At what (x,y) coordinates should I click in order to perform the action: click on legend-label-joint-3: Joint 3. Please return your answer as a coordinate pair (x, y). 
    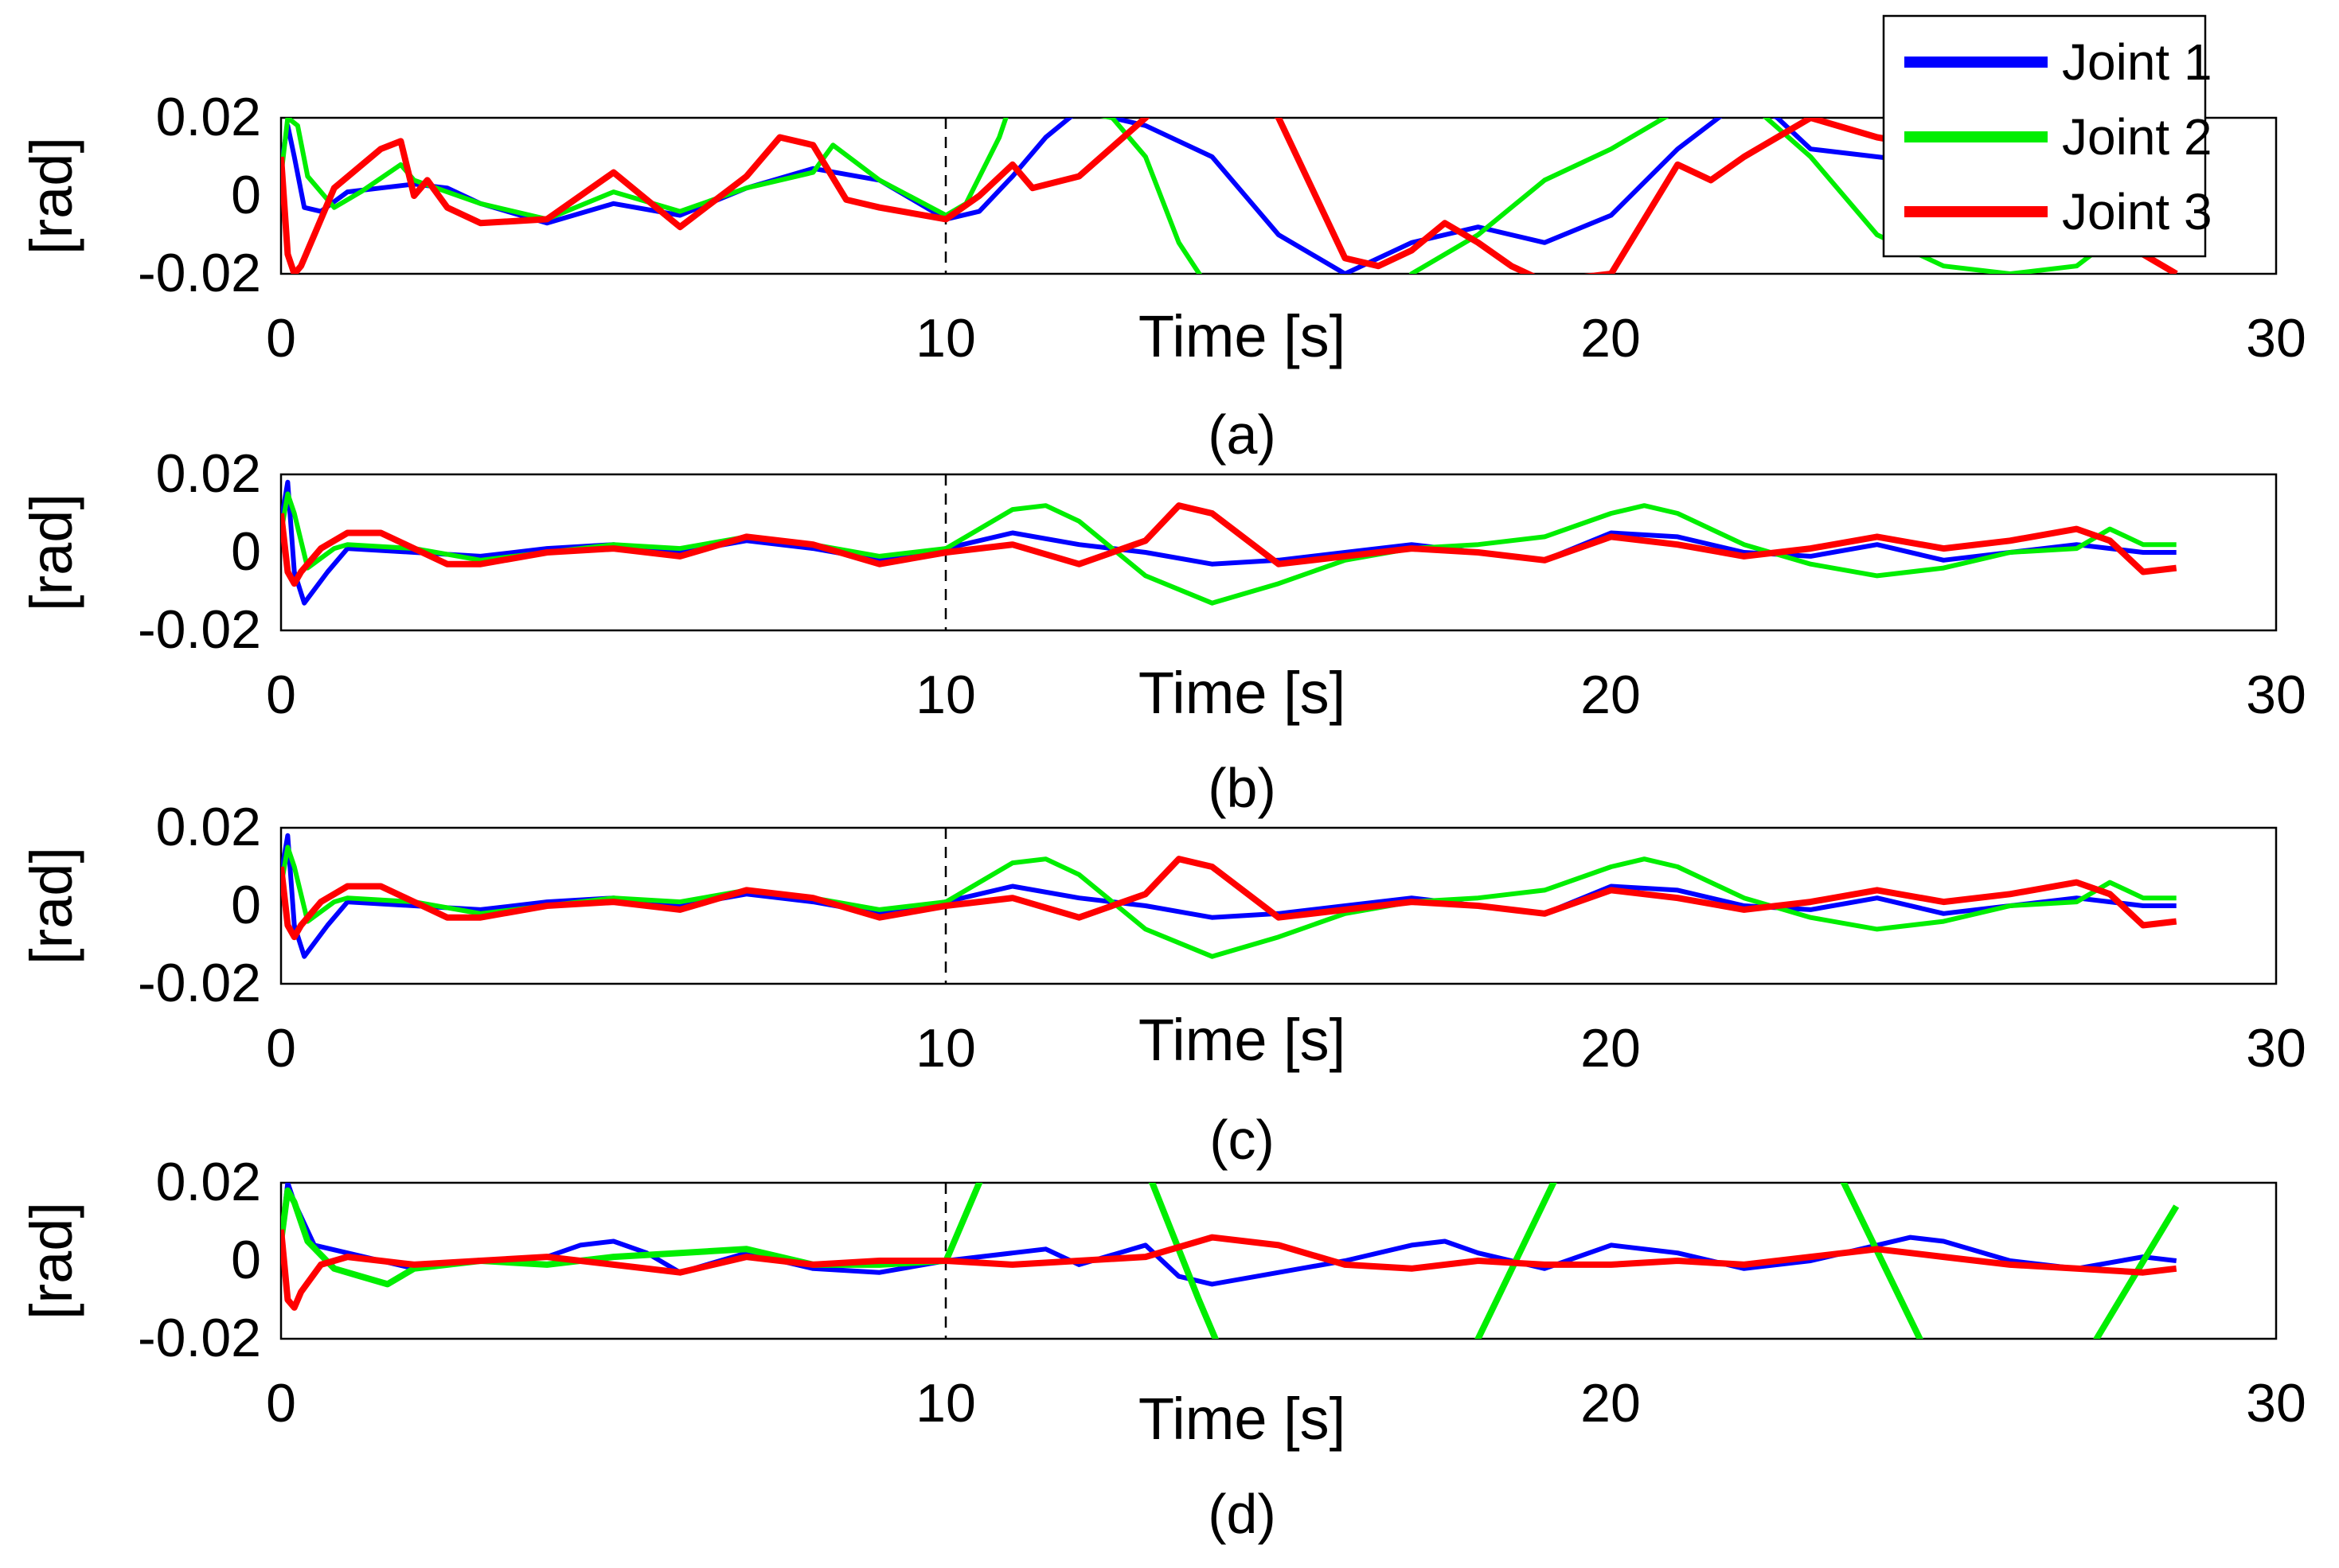
    Looking at the image, I should click on (2137, 211).